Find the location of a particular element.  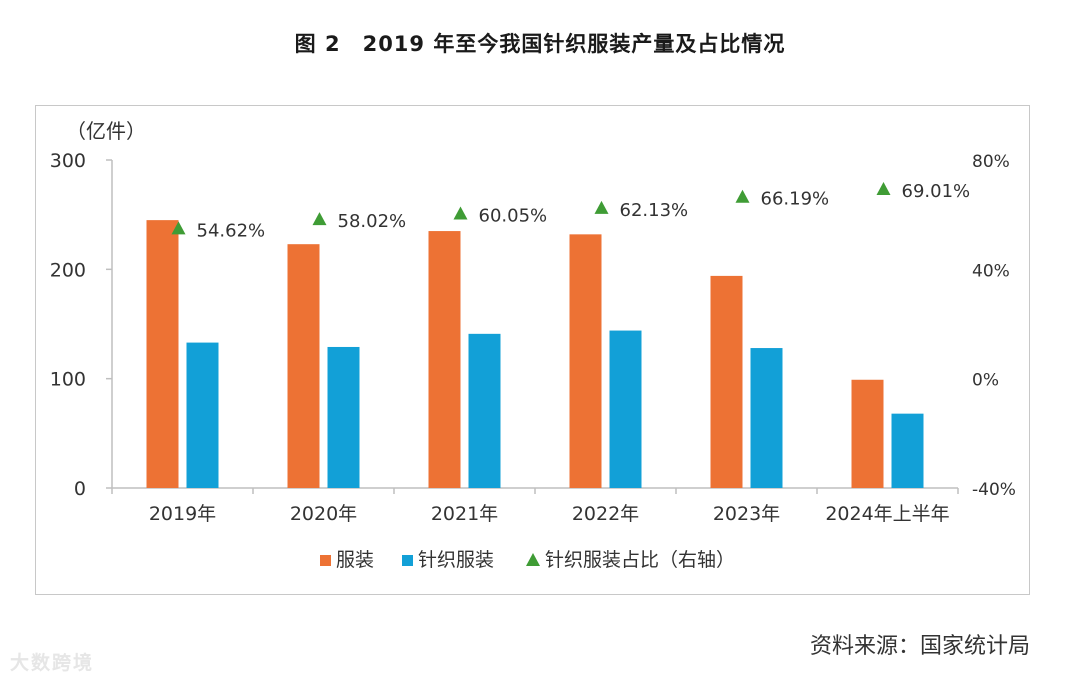

share-data-label: 54.62% is located at coordinates (231, 230).